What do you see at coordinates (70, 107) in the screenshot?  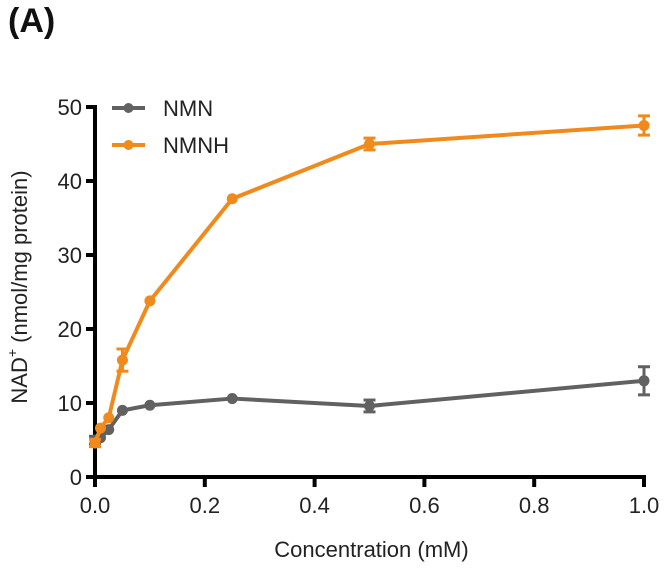 I see `y-tick-label: 50` at bounding box center [70, 107].